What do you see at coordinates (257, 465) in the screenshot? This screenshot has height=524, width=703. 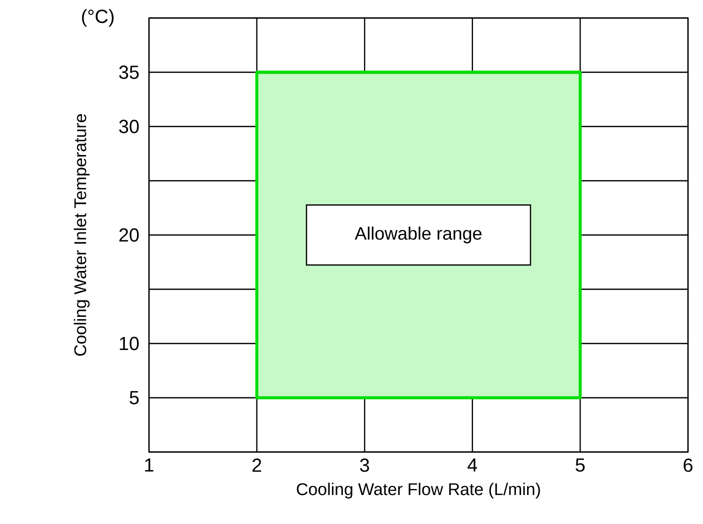 I see `x-tick-label: 2` at bounding box center [257, 465].